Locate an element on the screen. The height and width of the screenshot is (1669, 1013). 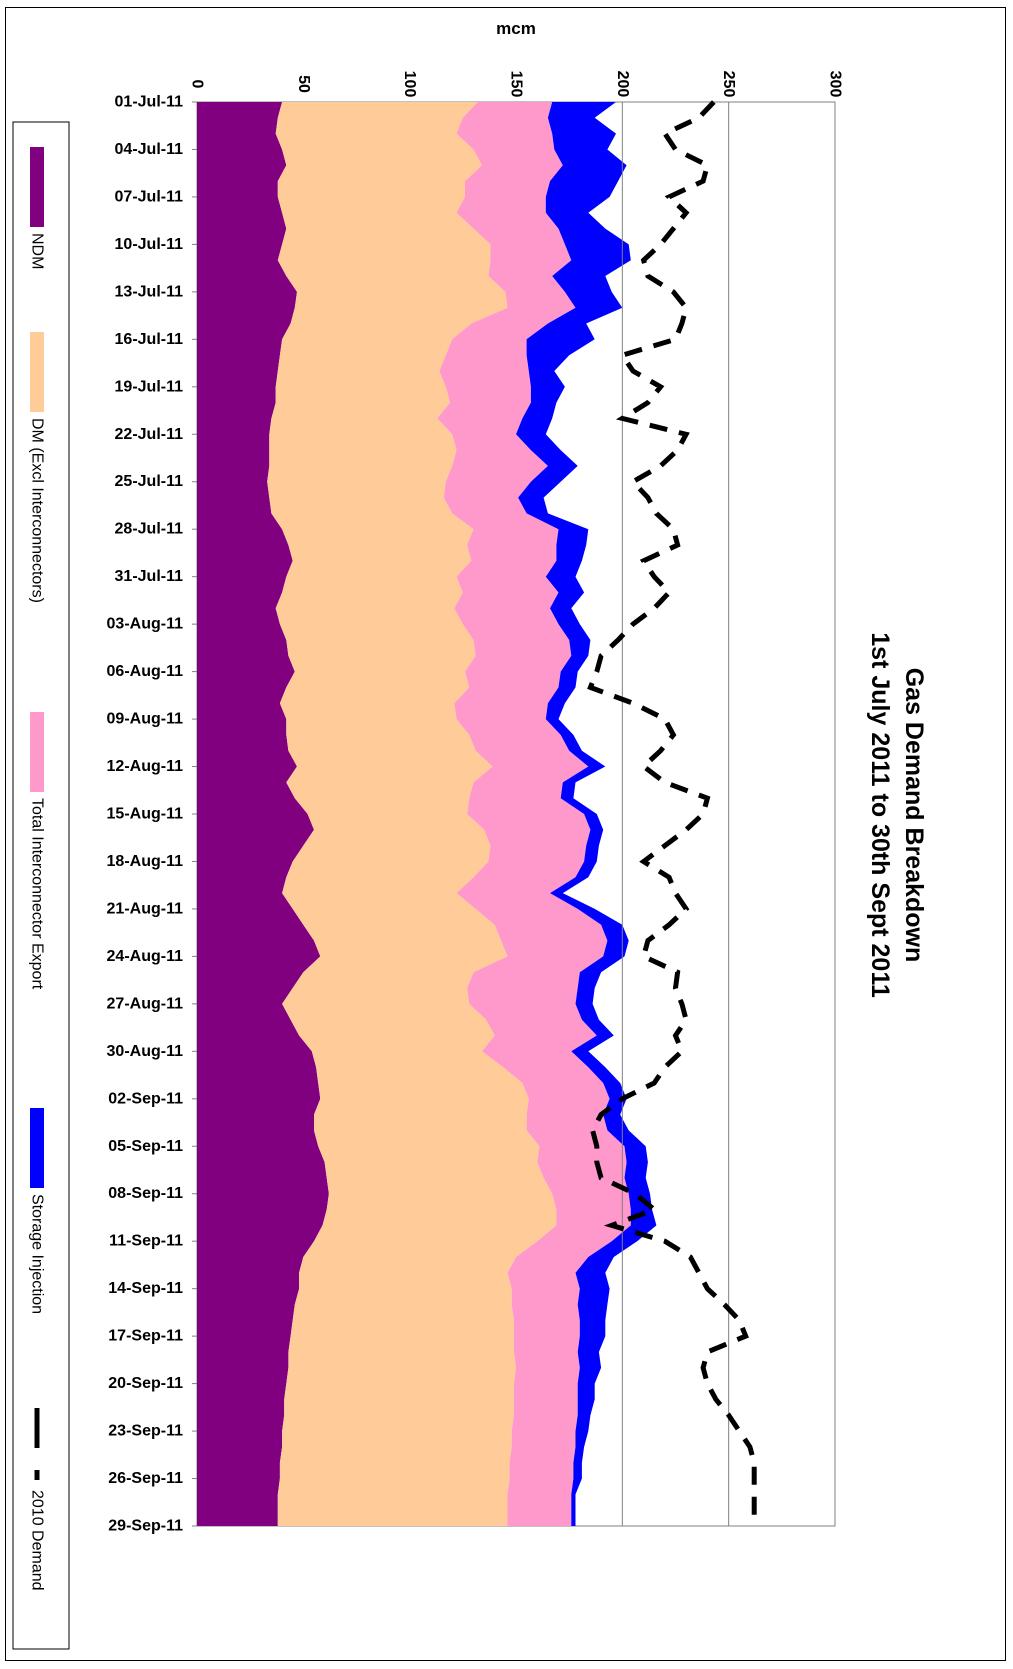
value-tick-label: 150 is located at coordinates (516, 84).